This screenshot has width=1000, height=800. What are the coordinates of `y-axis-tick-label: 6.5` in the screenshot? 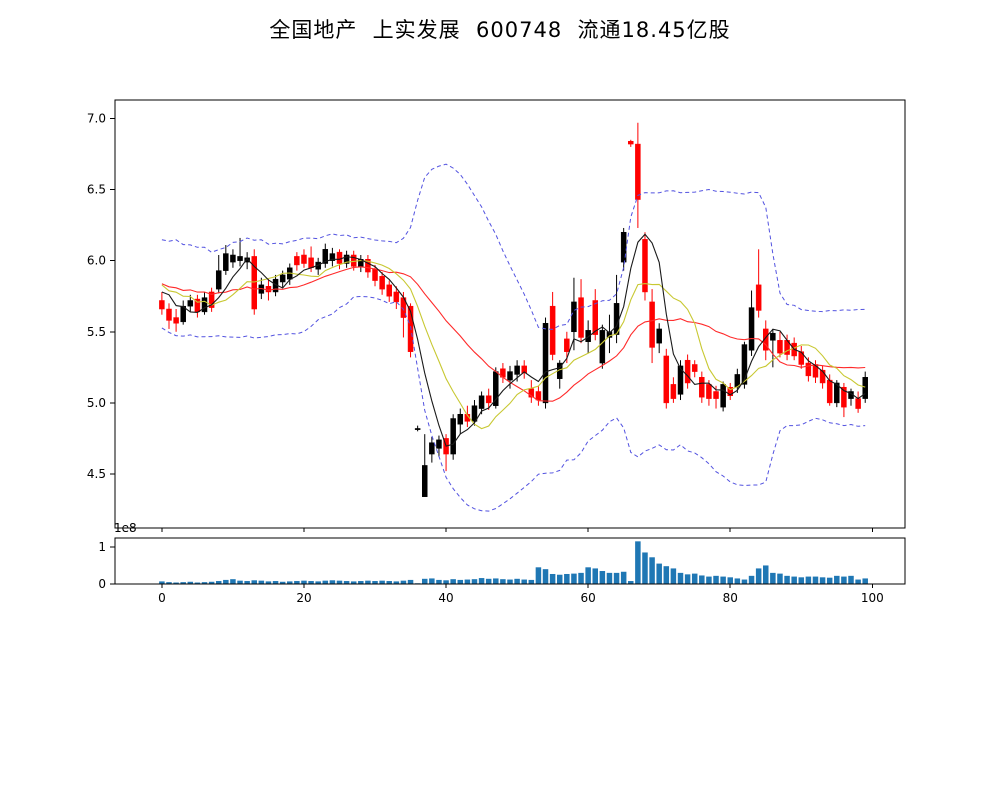 It's located at (96, 190).